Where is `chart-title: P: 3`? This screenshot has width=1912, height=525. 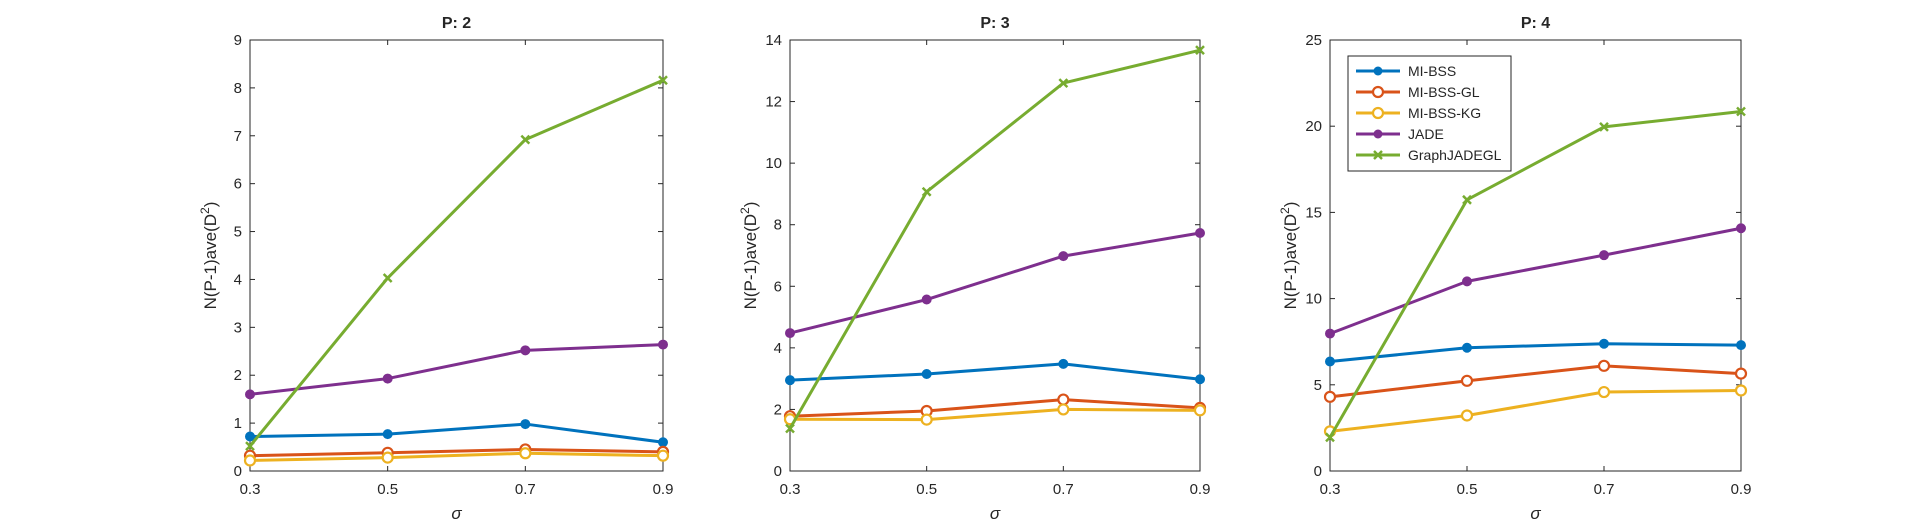 chart-title: P: 3 is located at coordinates (994, 23).